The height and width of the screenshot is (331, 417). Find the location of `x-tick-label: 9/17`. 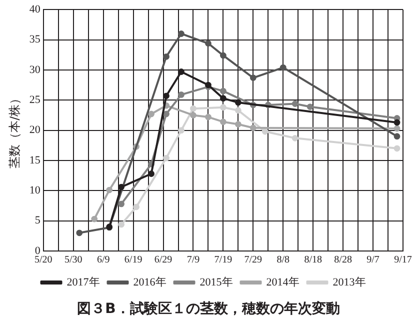

x-tick-label: 9/17 is located at coordinates (403, 260).